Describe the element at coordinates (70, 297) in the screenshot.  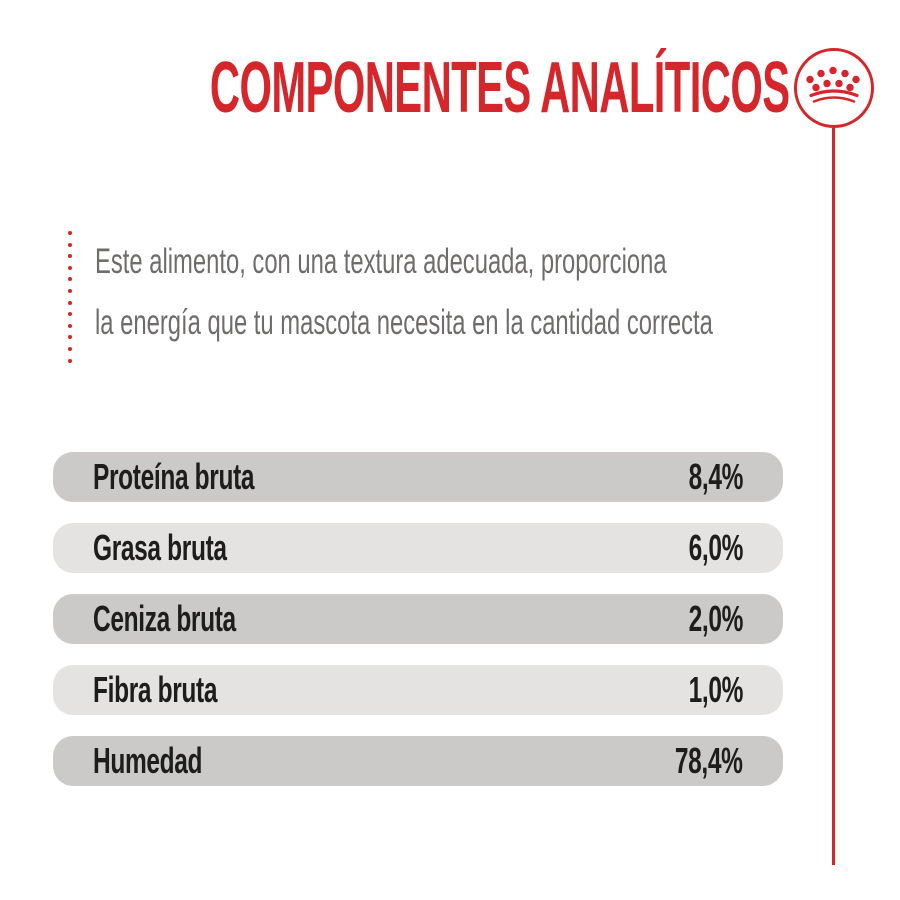
I see `dotted-accent-line` at that location.